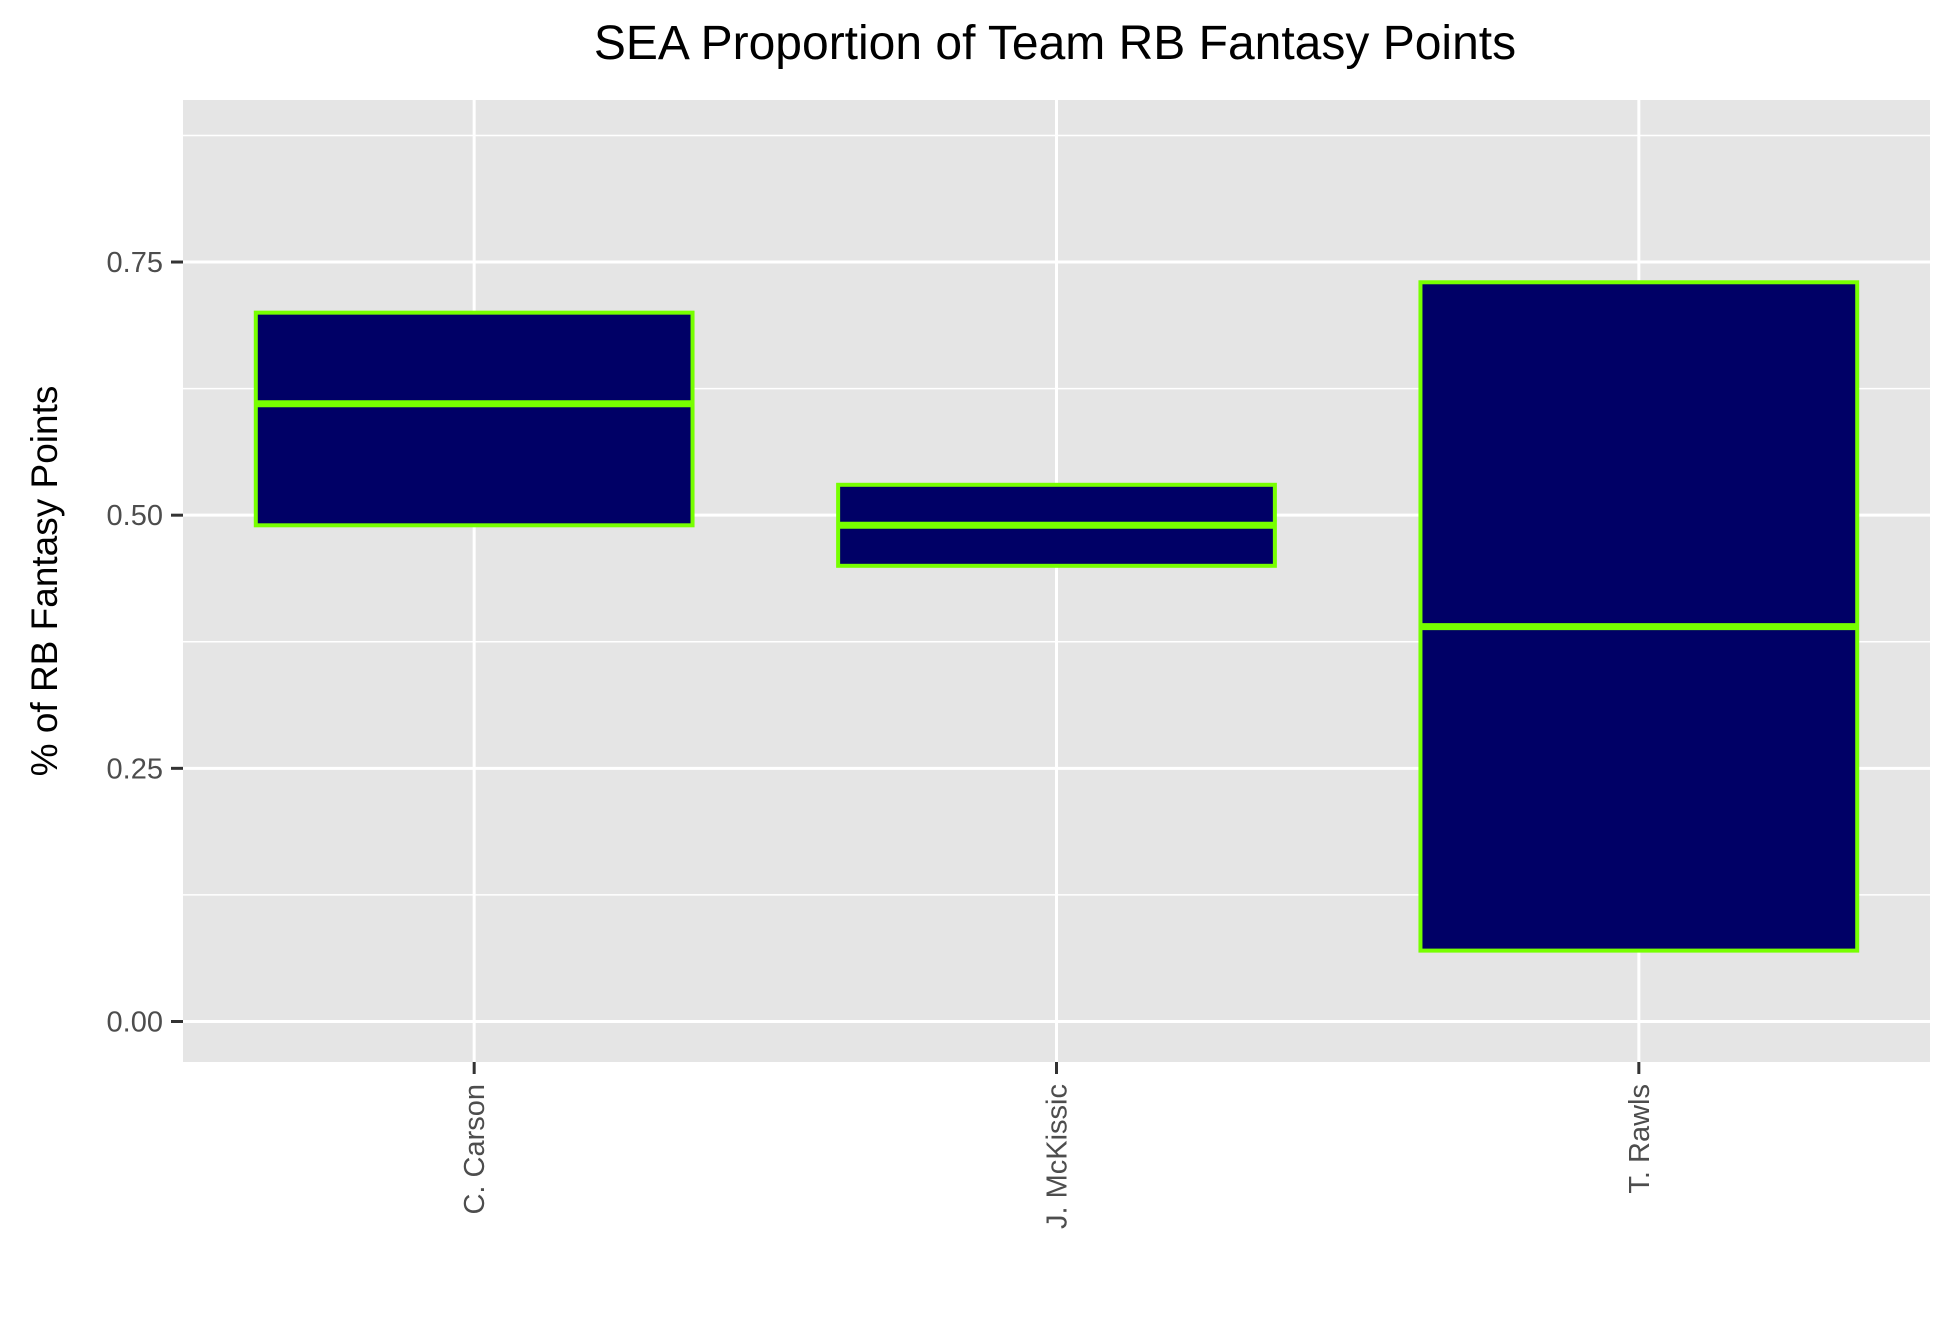 The width and height of the screenshot is (1941, 1341). What do you see at coordinates (135, 263) in the screenshot?
I see `y-tick-label: 0.75` at bounding box center [135, 263].